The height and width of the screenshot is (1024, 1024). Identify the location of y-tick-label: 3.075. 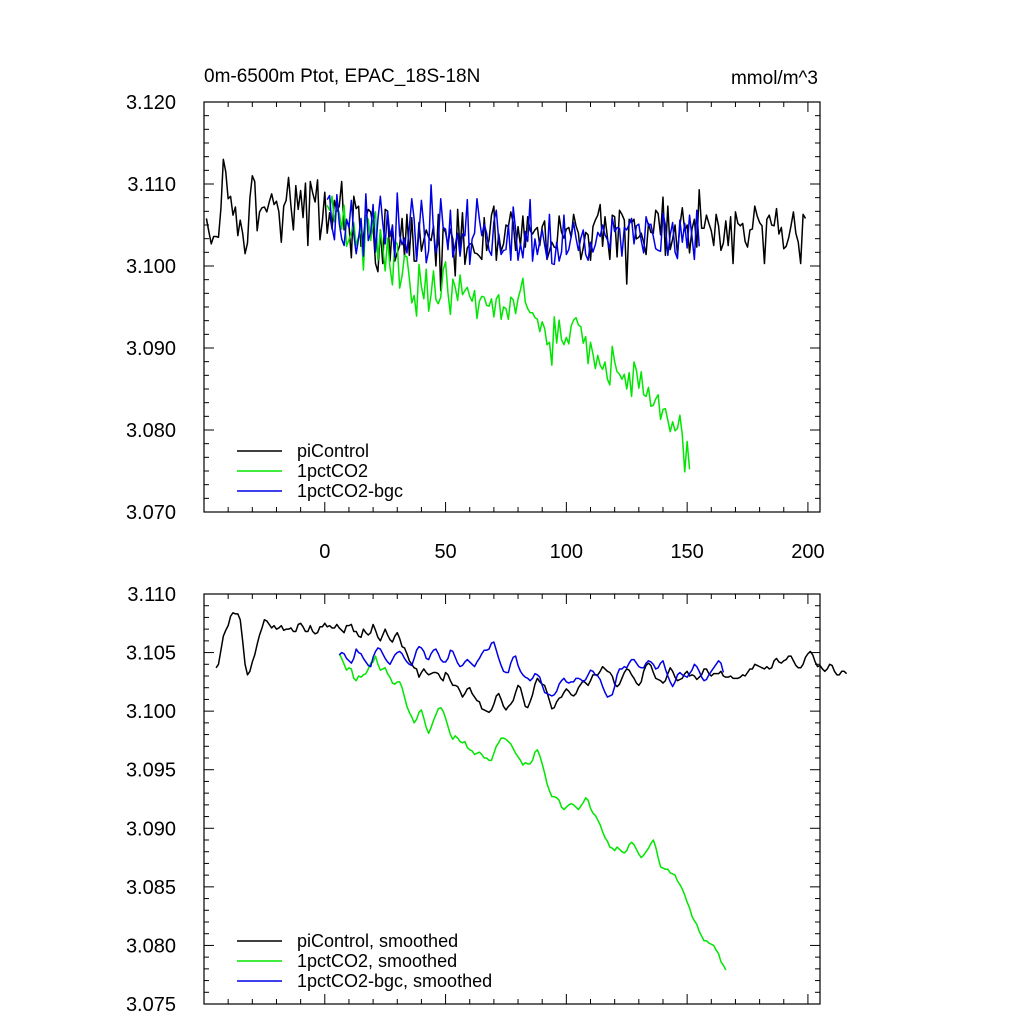
(151, 1005).